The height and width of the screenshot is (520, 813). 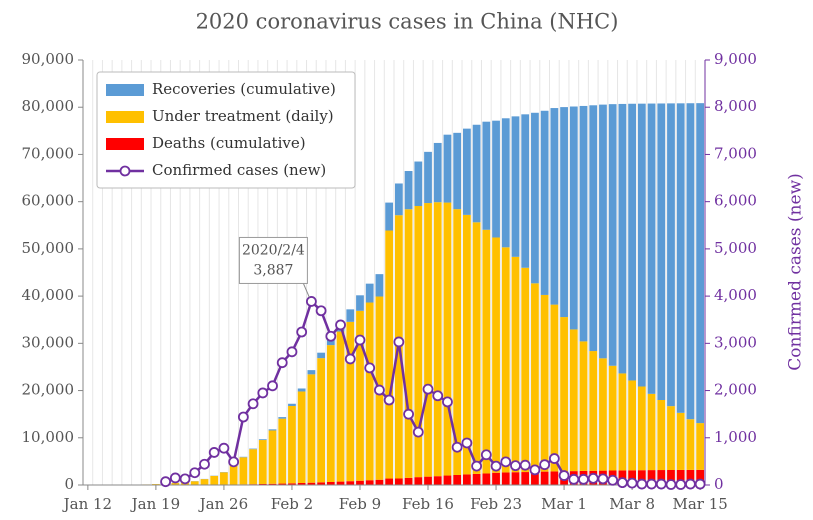 What do you see at coordinates (244, 89) in the screenshot?
I see `legend-label: Recoveries (cumulative)` at bounding box center [244, 89].